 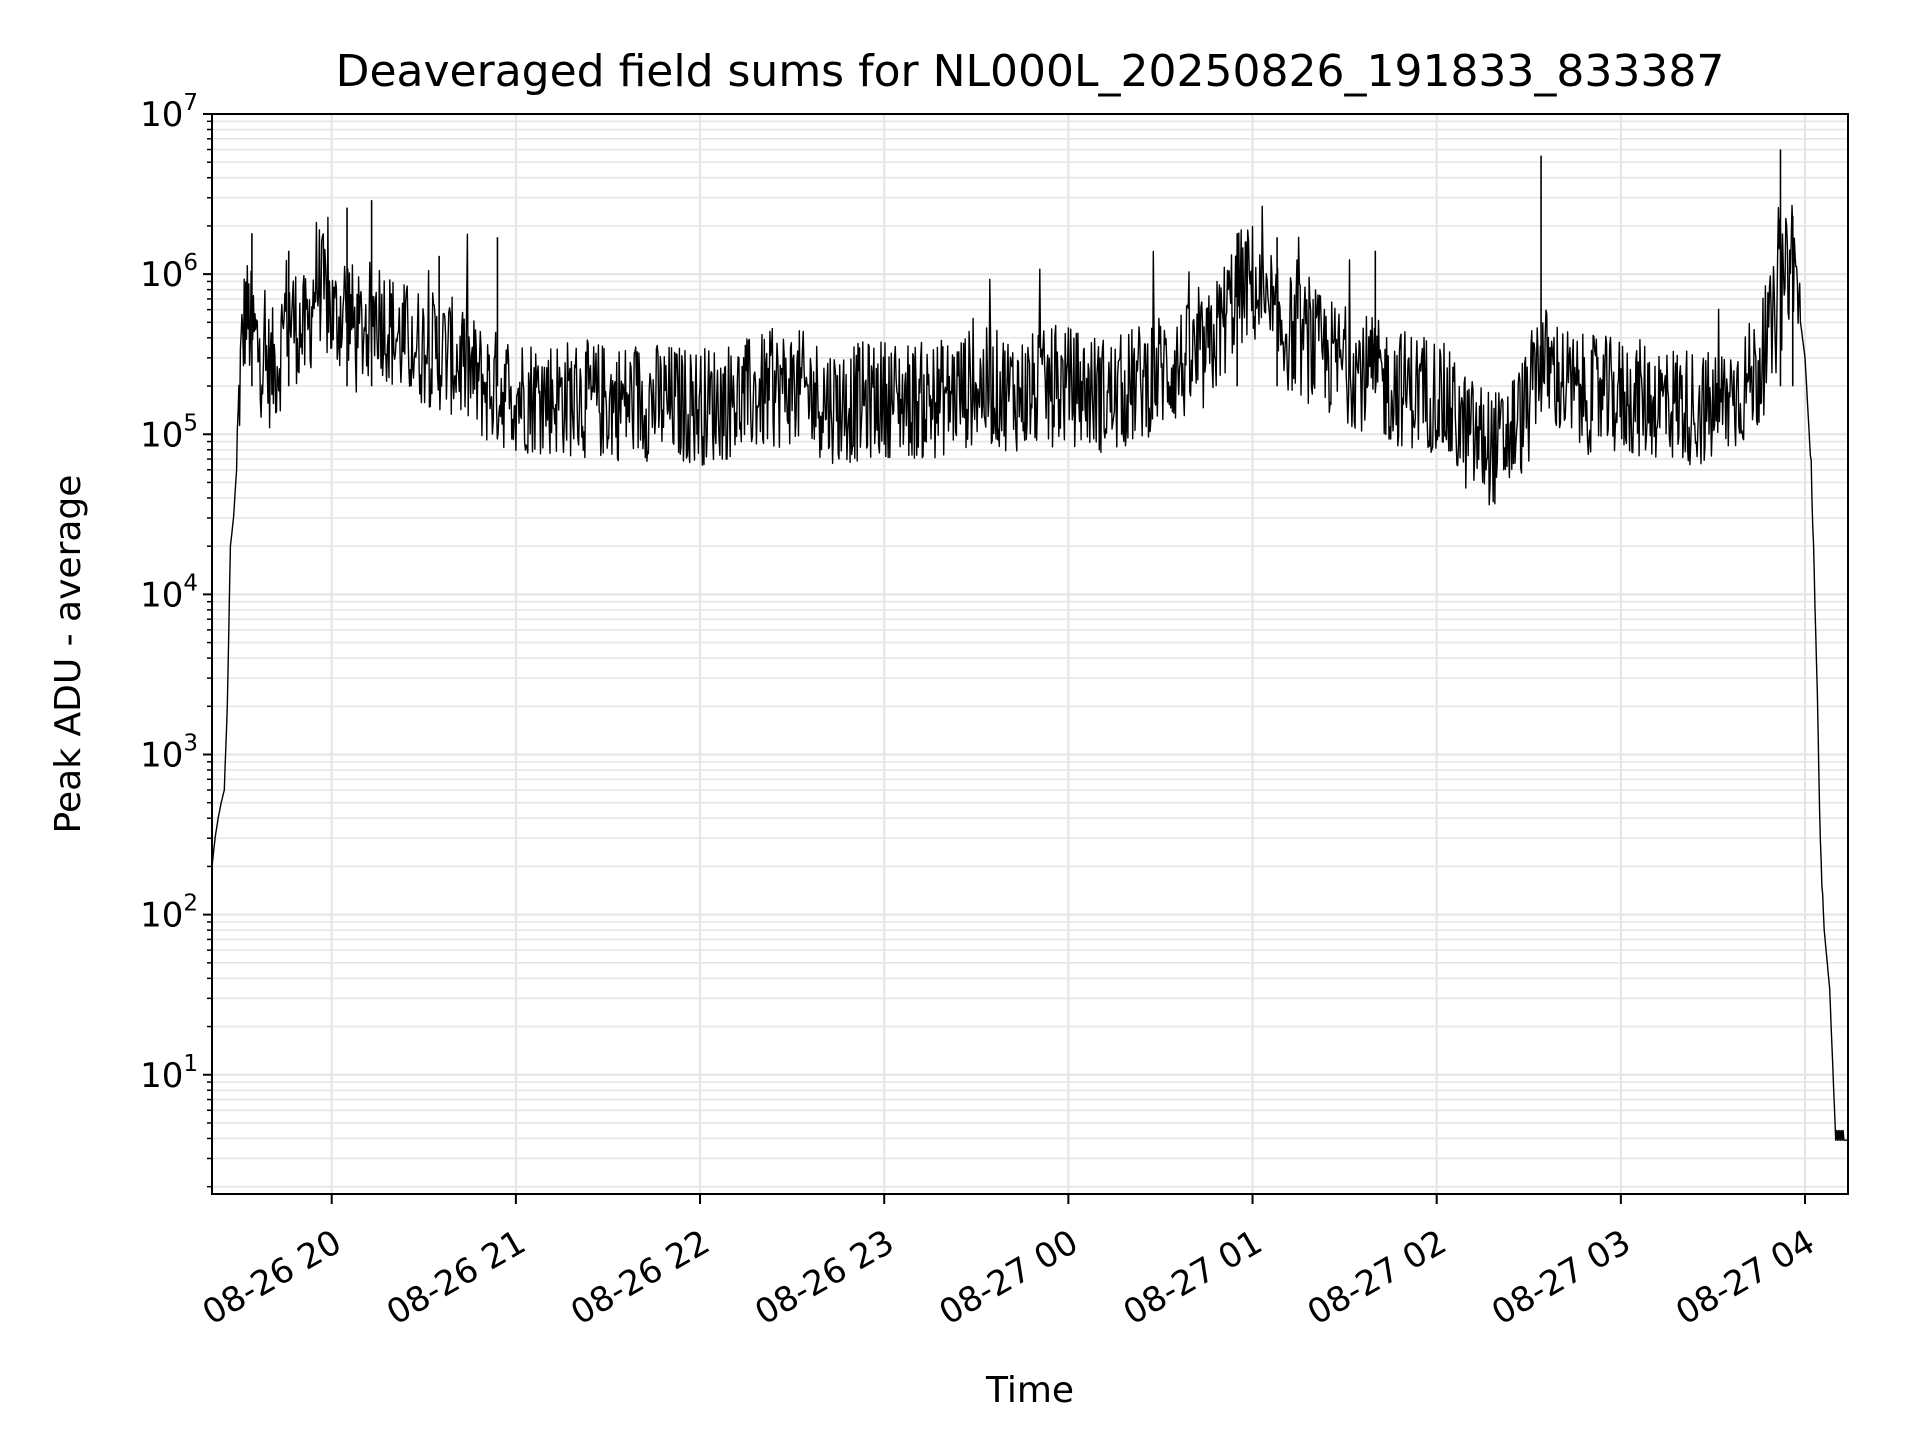 I want to click on y-tick-label: 10⁷, so click(x=169, y=112).